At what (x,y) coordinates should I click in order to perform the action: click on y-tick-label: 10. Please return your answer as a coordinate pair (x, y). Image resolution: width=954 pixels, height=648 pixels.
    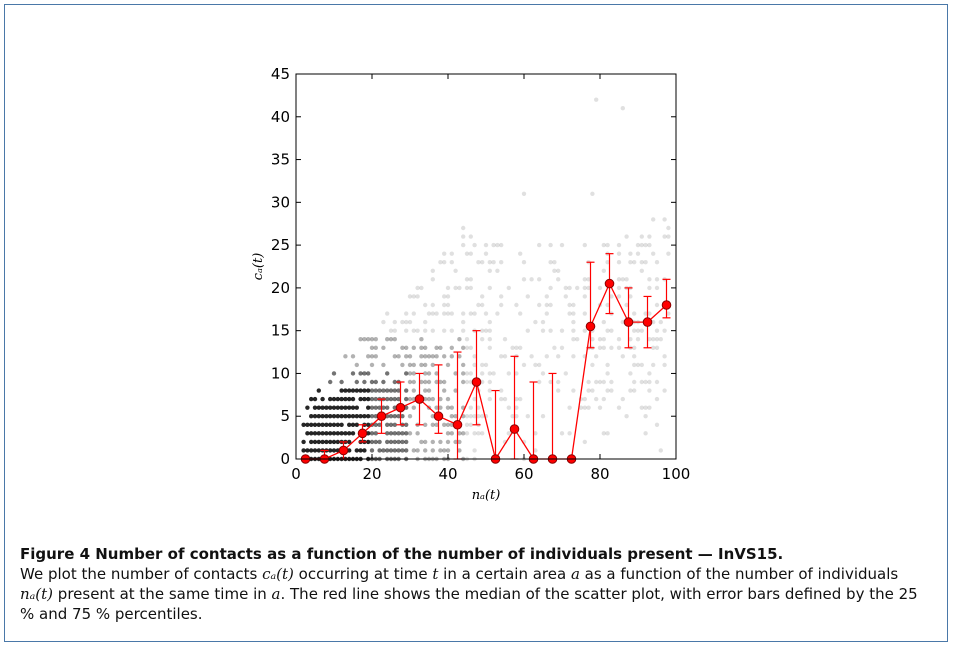
    Looking at the image, I should click on (280, 373).